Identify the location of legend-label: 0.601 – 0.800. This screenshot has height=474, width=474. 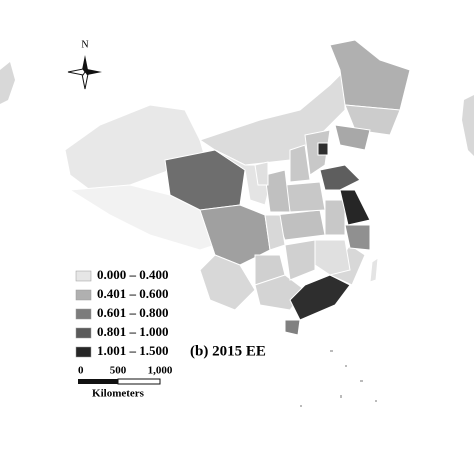
(133, 312).